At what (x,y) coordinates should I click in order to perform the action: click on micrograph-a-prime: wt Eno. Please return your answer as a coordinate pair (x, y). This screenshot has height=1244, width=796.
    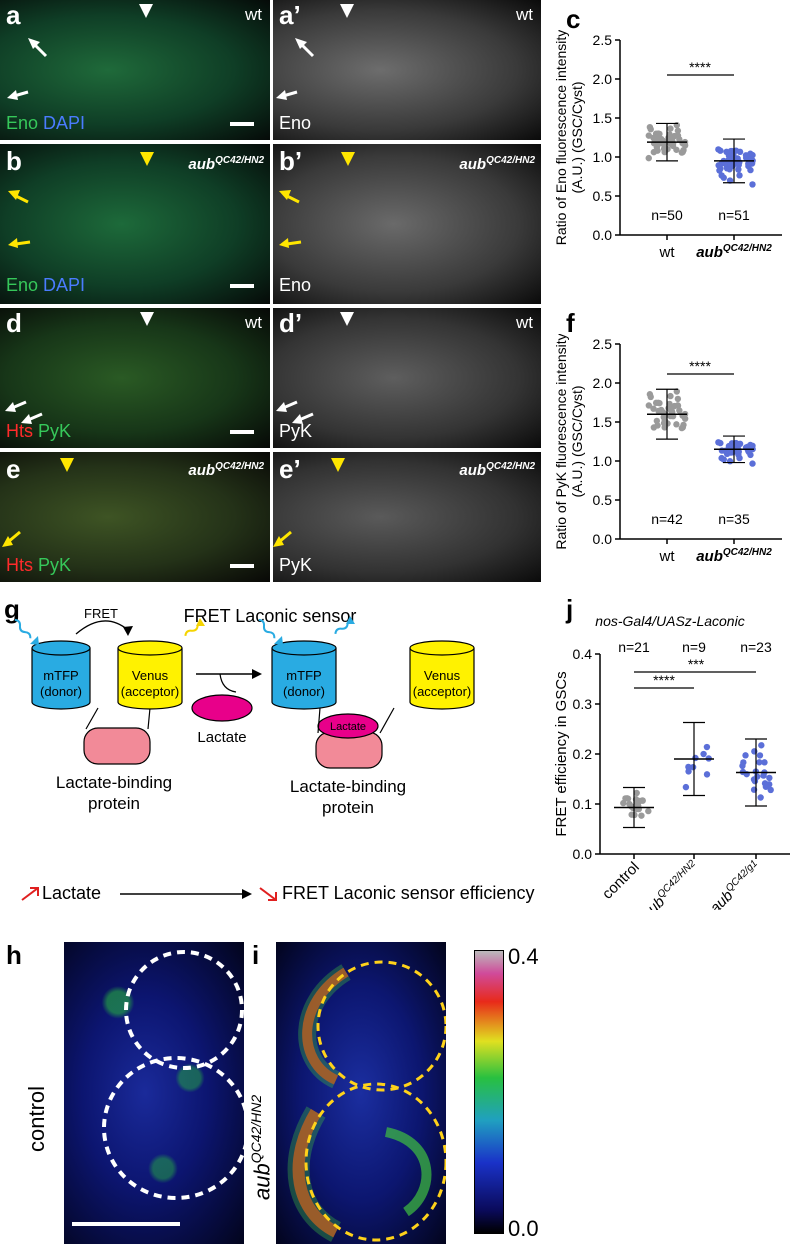
    Looking at the image, I should click on (407, 70).